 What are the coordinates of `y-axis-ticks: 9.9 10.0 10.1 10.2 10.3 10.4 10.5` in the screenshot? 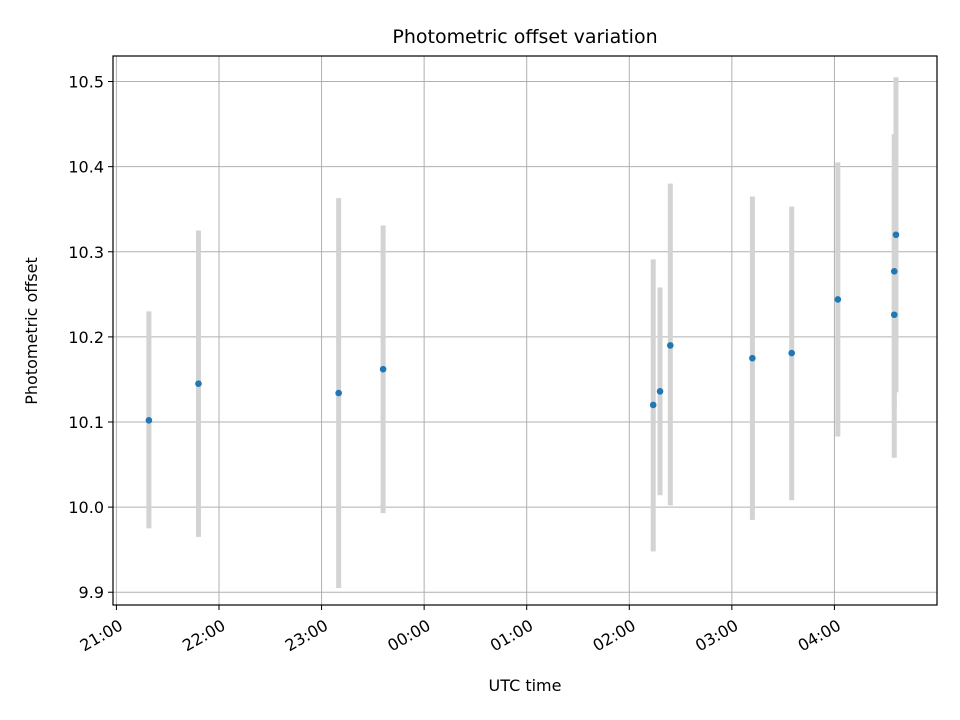 It's located at (90, 337).